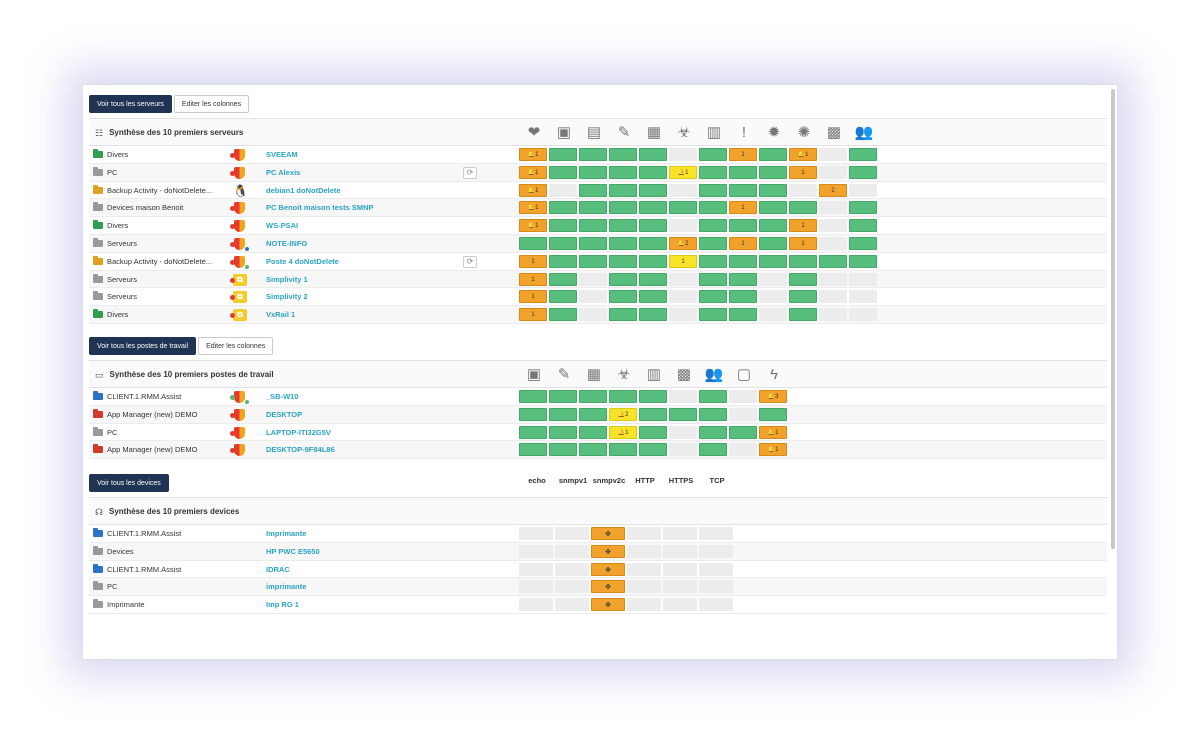 The width and height of the screenshot is (1200, 750). Describe the element at coordinates (598, 297) in the screenshot. I see `server-row: Serveurs ⧉ Simplivity 2 1` at that location.